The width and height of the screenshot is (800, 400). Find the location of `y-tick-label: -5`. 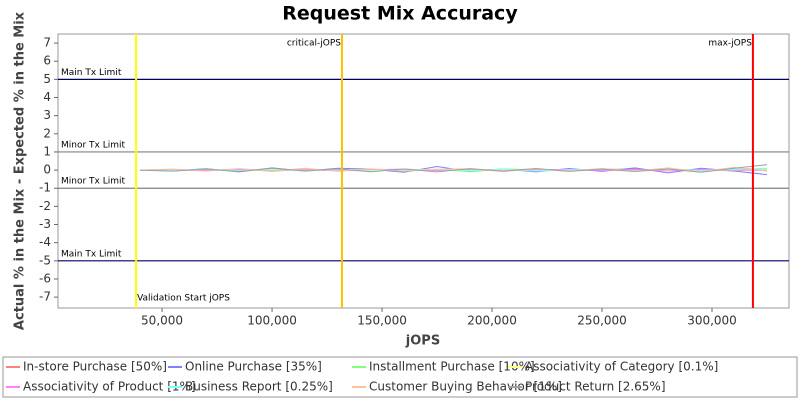

y-tick-label: -5 is located at coordinates (45, 260).